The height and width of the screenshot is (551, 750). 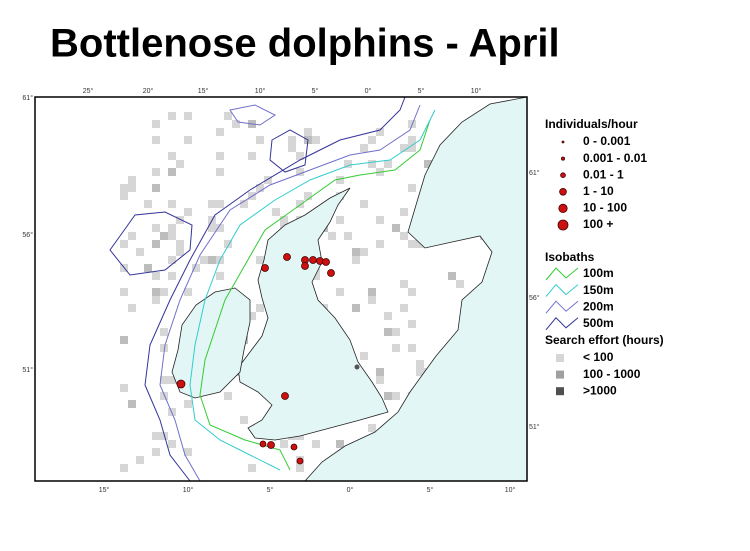 I want to click on left-label: 56°, so click(x=27, y=235).